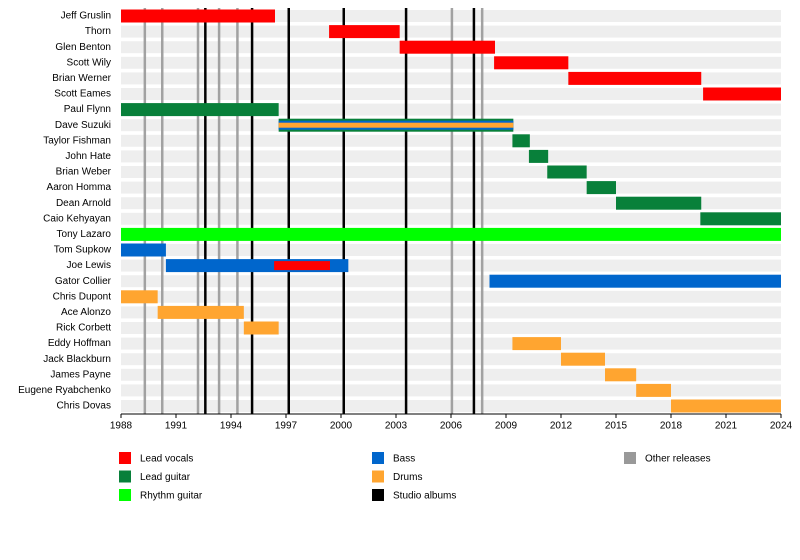 This screenshot has width=800, height=560. I want to click on x-tick-label: 1991, so click(176, 426).